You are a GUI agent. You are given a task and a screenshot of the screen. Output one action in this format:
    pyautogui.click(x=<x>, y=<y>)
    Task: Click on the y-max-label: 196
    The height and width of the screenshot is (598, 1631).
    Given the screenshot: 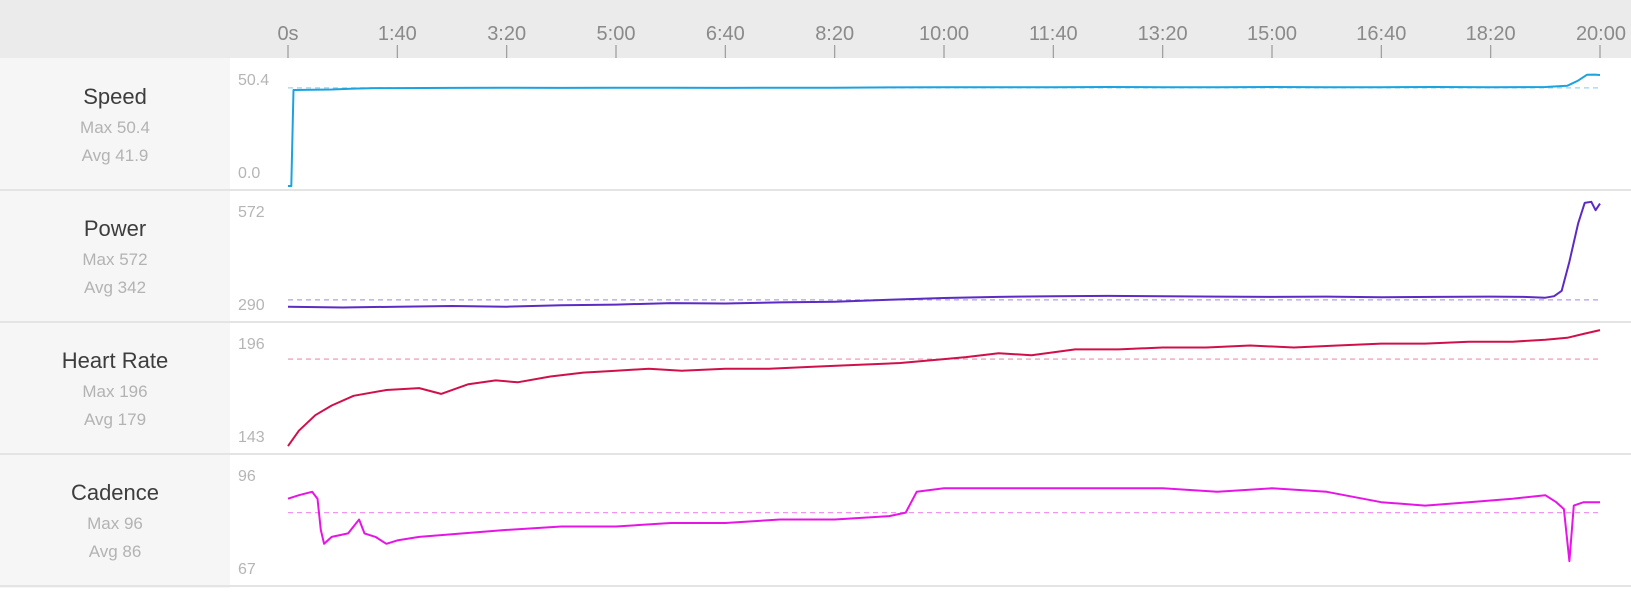 What is the action you would take?
    pyautogui.click(x=251, y=344)
    